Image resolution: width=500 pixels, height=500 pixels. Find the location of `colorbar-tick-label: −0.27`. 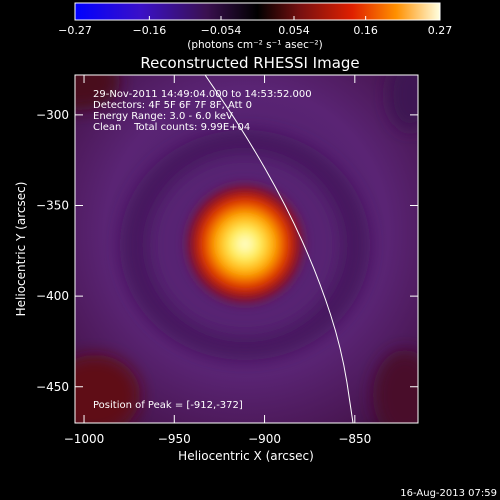

colorbar-tick-label: −0.27 is located at coordinates (75, 30).